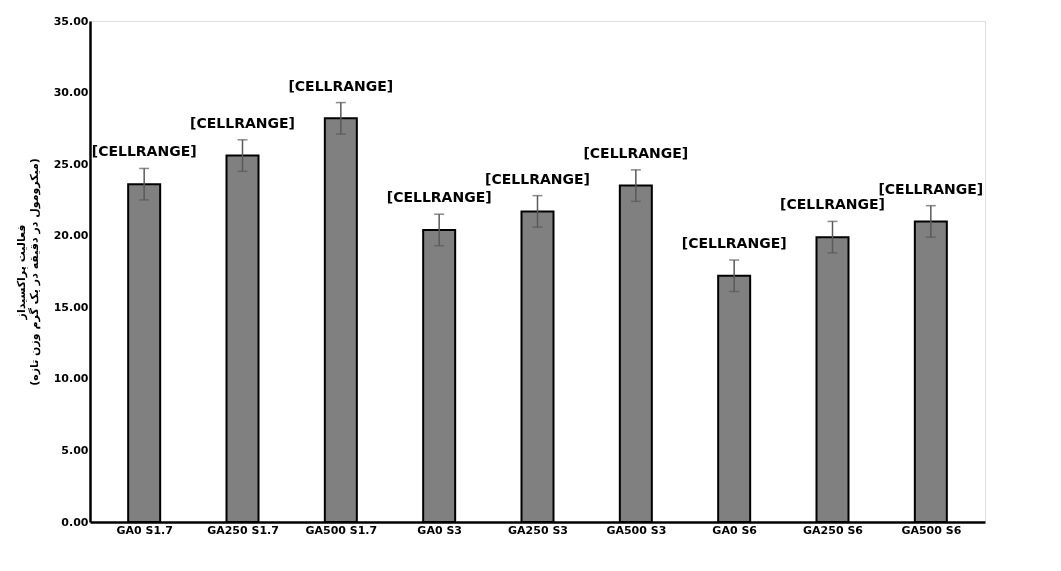 The height and width of the screenshot is (571, 1061). I want to click on x-tick-label: GA0 S1.7, so click(144, 530).